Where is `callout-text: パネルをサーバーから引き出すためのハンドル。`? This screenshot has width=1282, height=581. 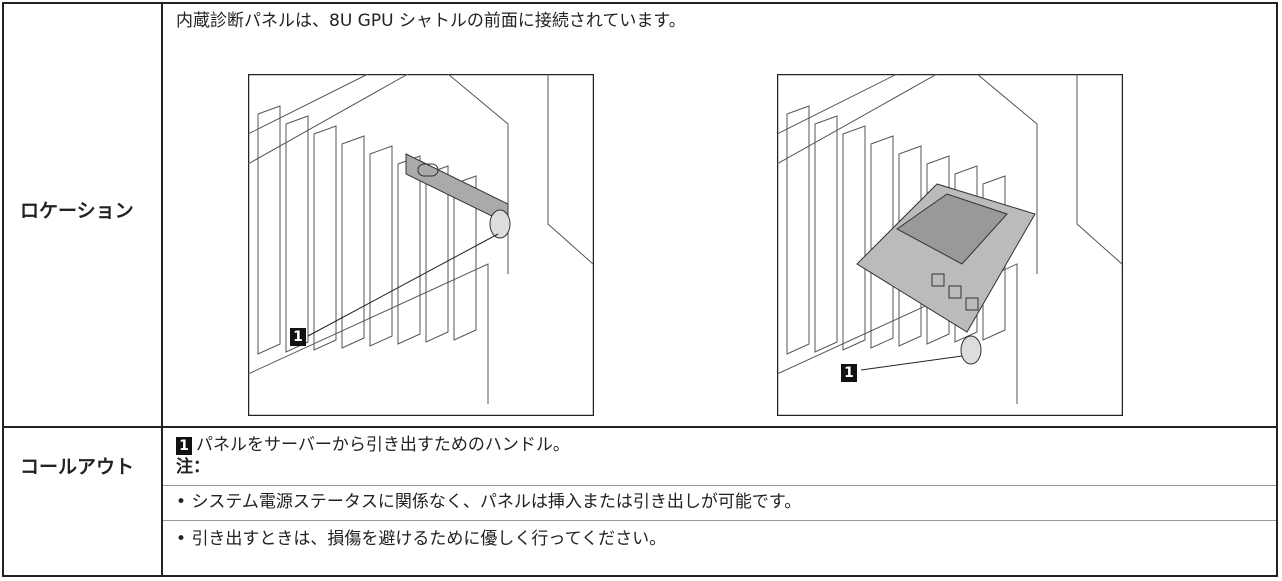
callout-text: パネルをサーバーから引き出すためのハンドル。 is located at coordinates (383, 445).